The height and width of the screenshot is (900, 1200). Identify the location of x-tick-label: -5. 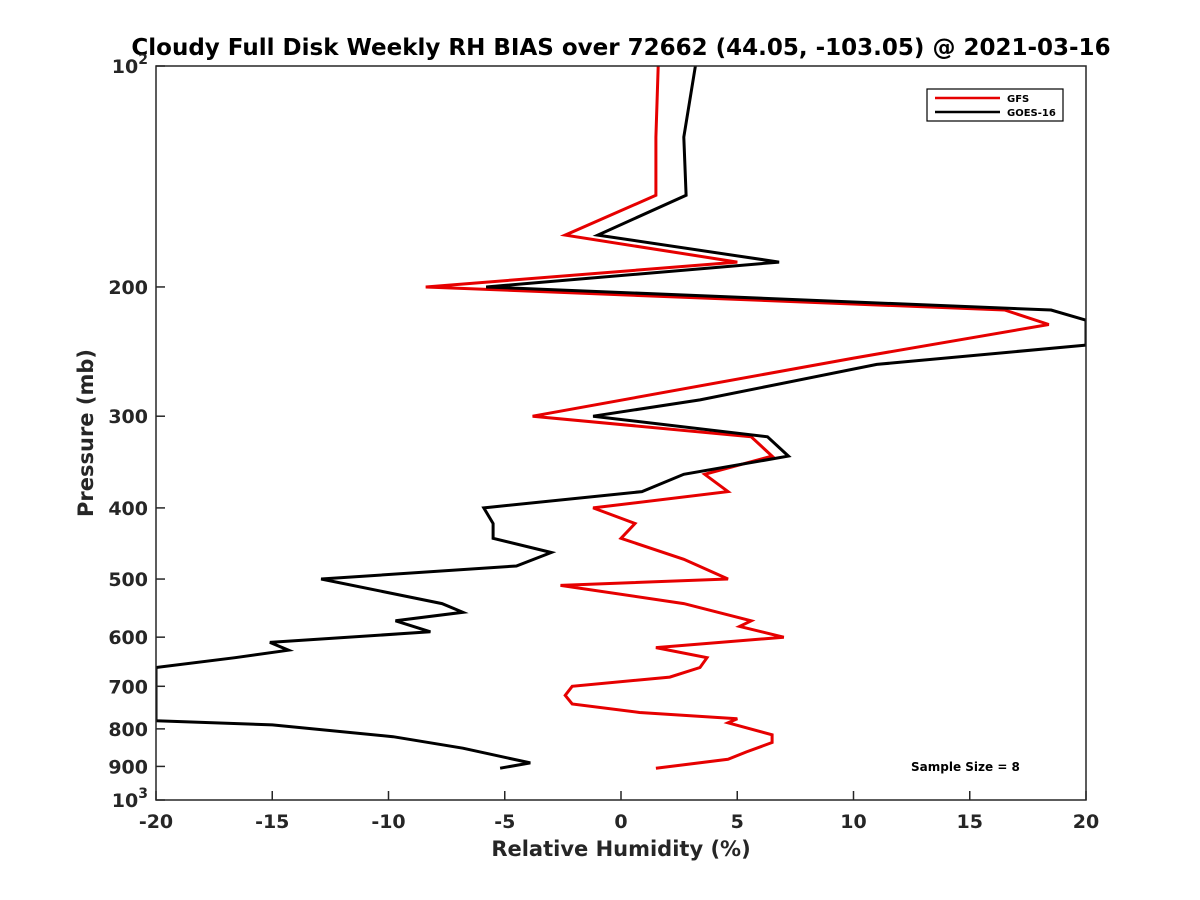
(504, 822).